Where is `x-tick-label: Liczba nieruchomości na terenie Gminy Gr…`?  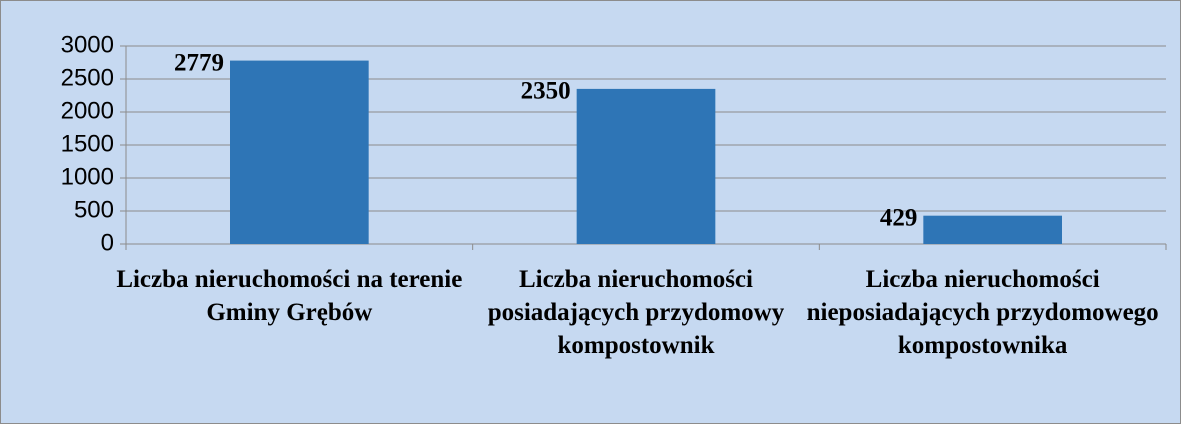
x-tick-label: Liczba nieruchomości na terenie Gminy Gr… is located at coordinates (289, 296).